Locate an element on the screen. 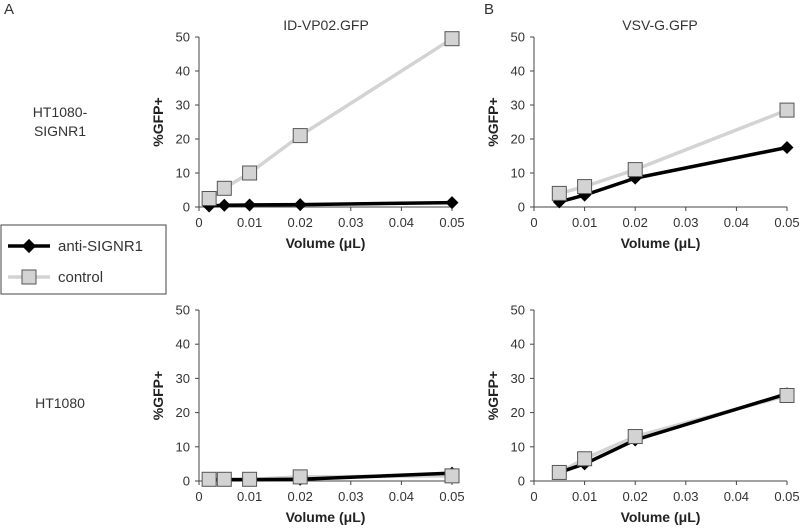  row-label-ht1080-signr1-line2: SIGNR1 is located at coordinates (60, 131).